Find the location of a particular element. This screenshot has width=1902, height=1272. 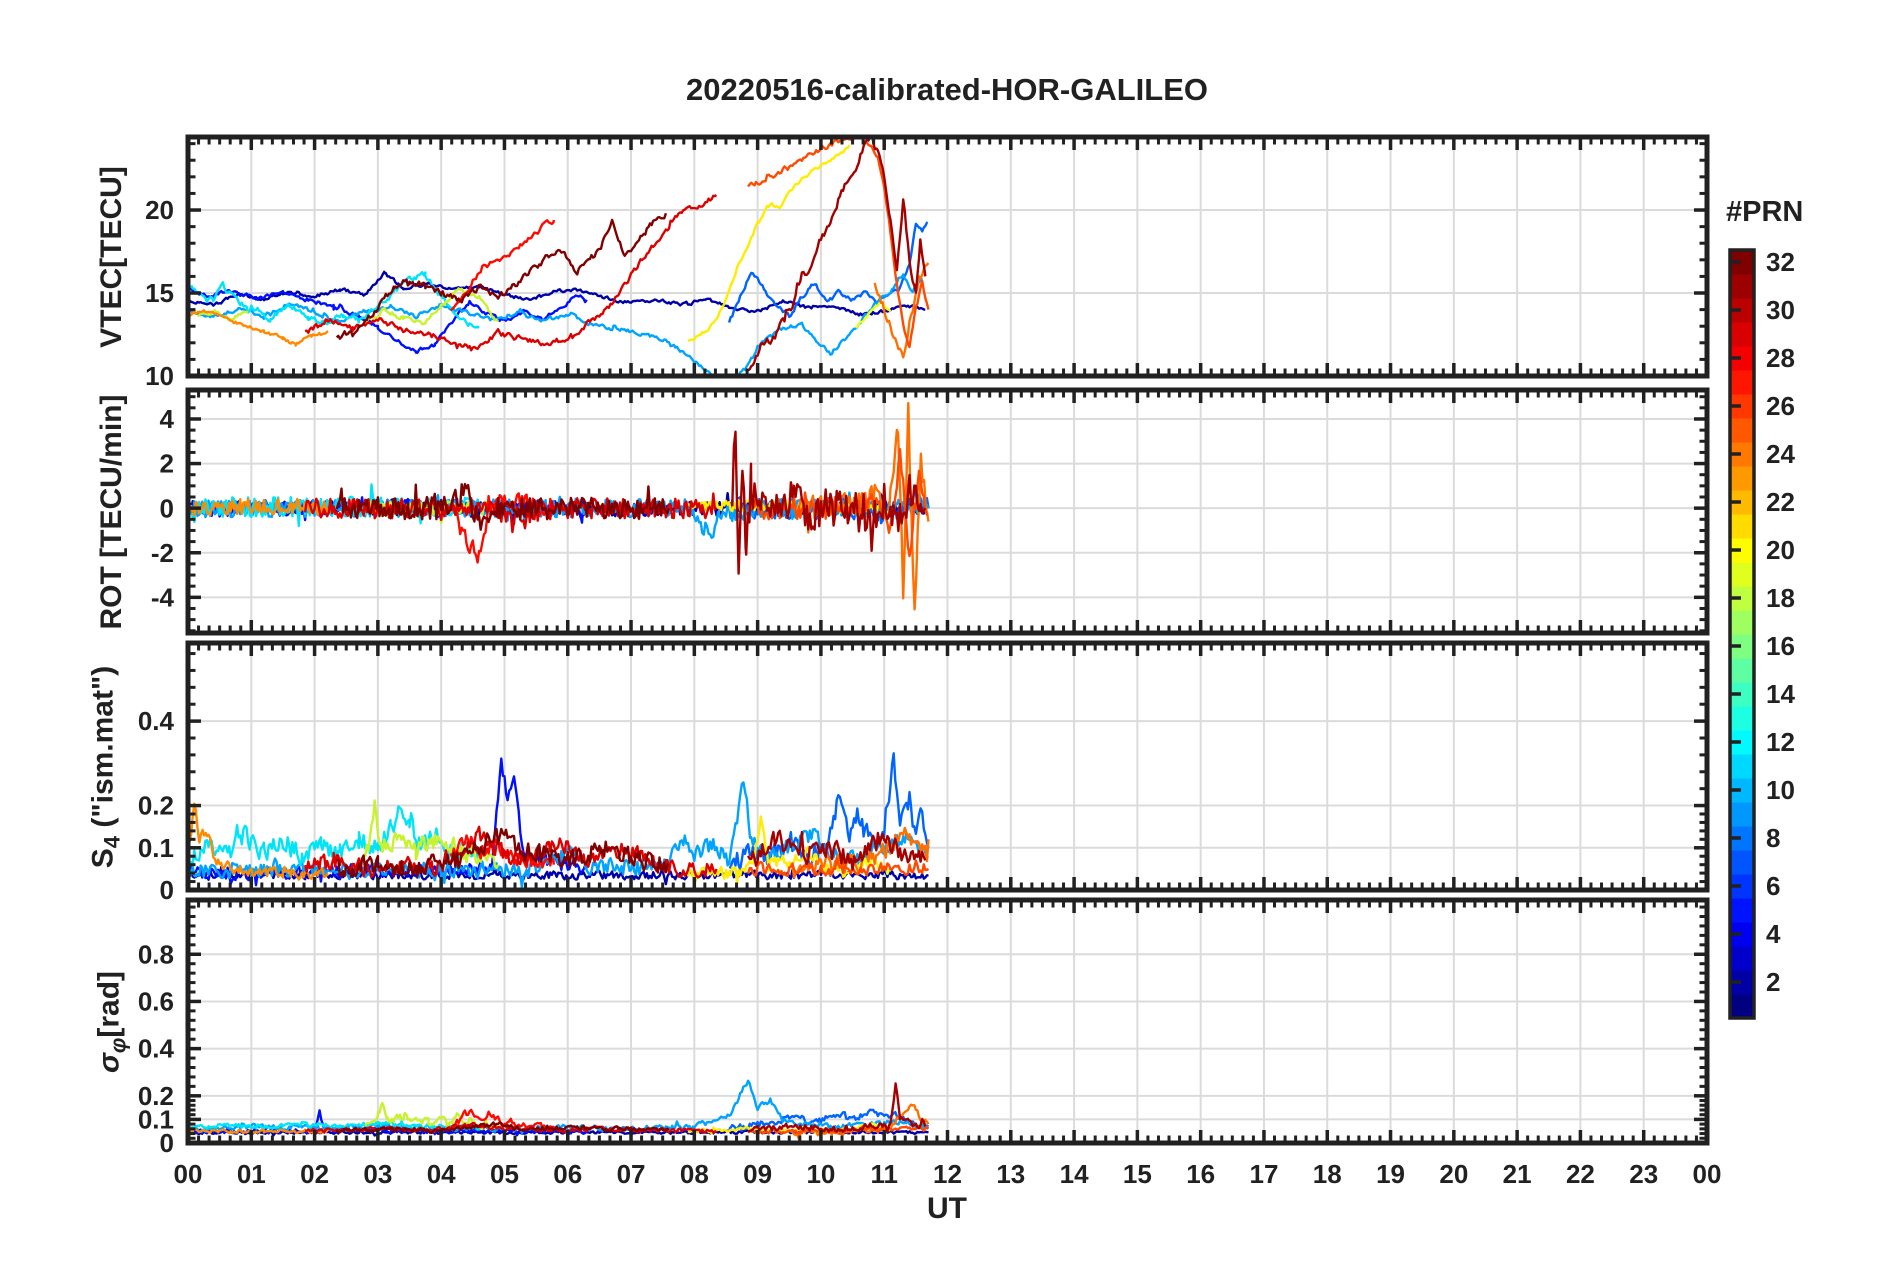

ytick-label: 0.8 is located at coordinates (156, 954).